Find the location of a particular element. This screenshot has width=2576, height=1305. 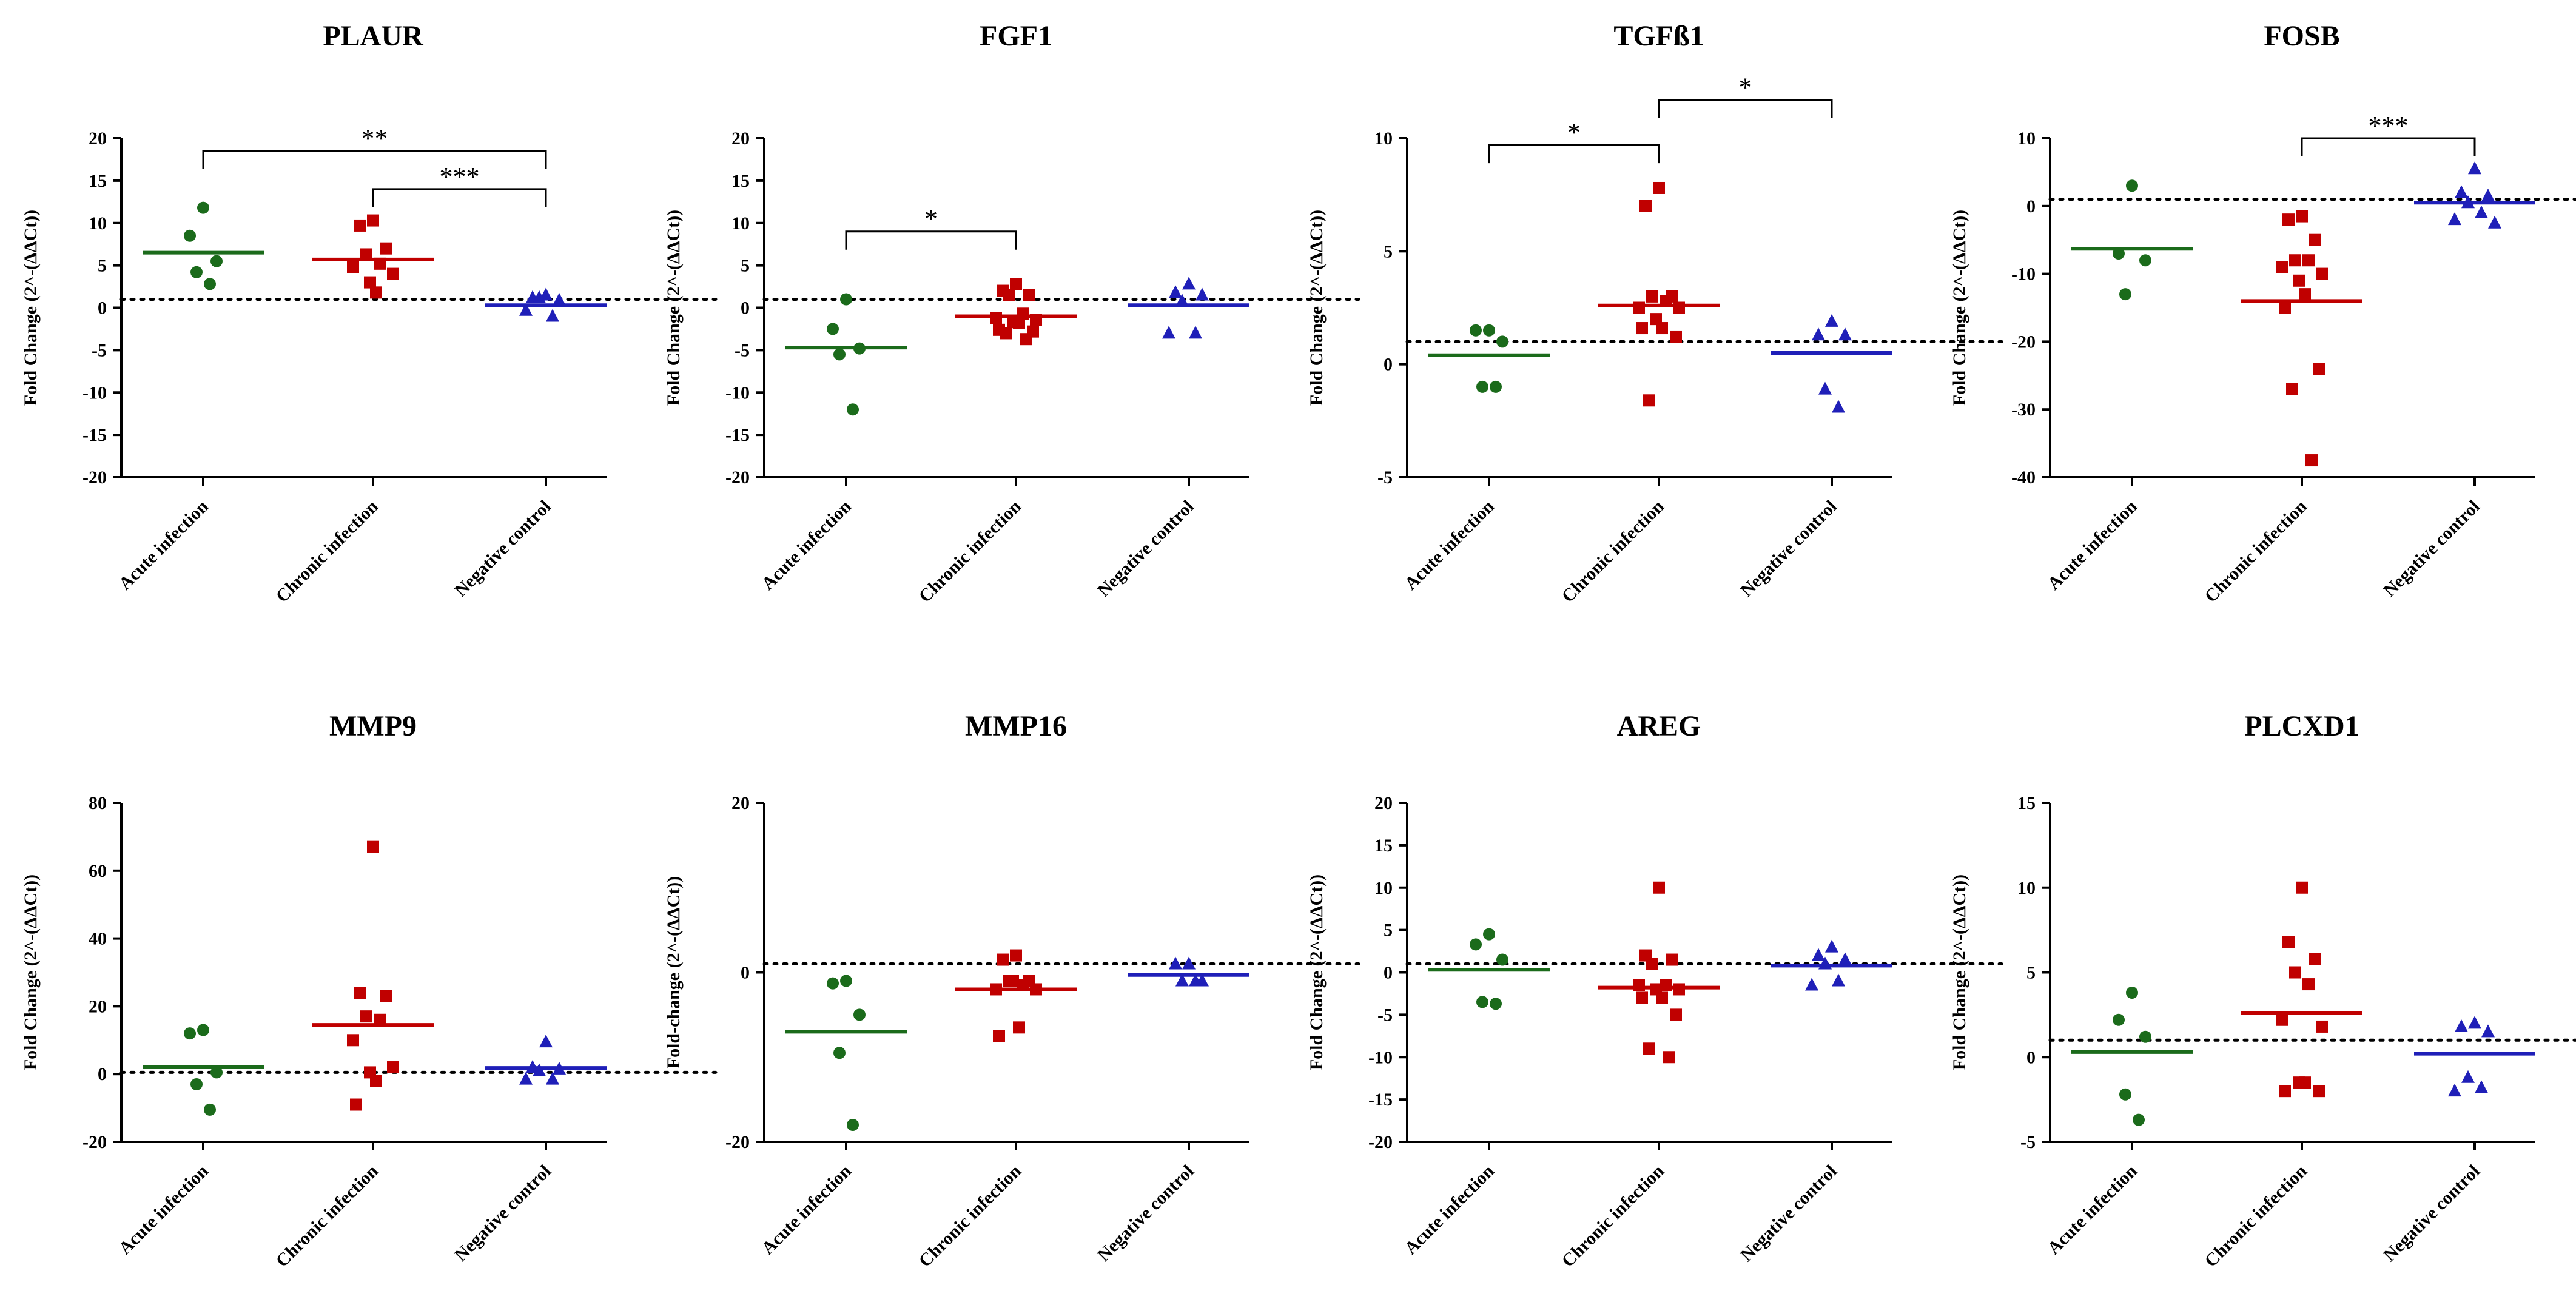

significance-bracket is located at coordinates (1745, 109).